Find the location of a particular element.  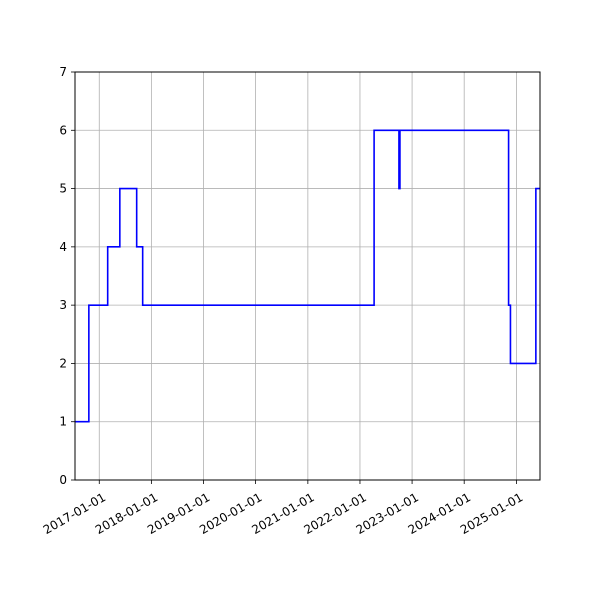

y-tick-label: 3 is located at coordinates (63, 305).